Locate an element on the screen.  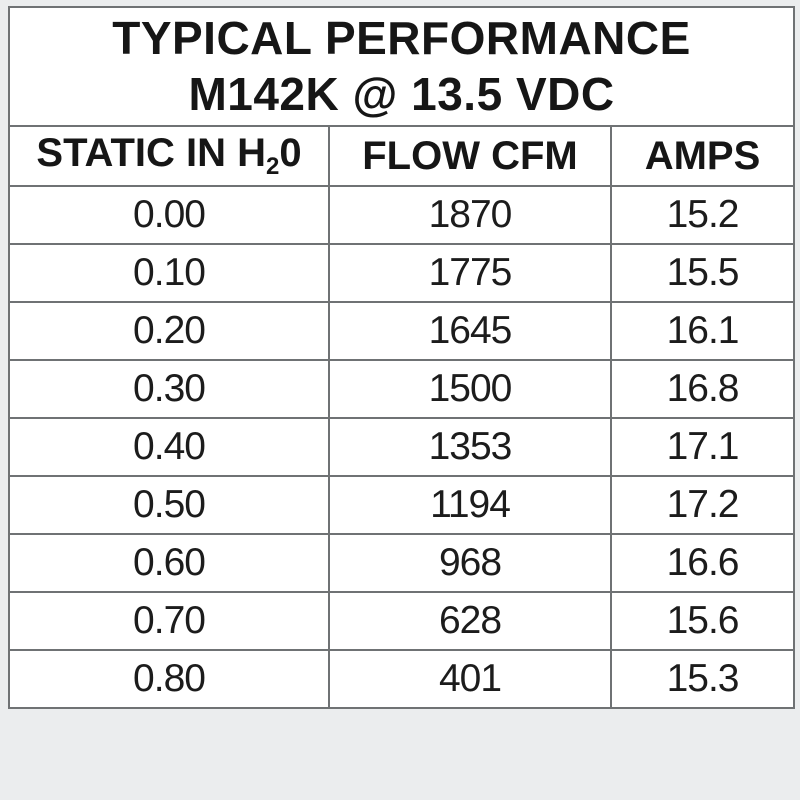
cell-amps: 16.8 is located at coordinates (702, 389).